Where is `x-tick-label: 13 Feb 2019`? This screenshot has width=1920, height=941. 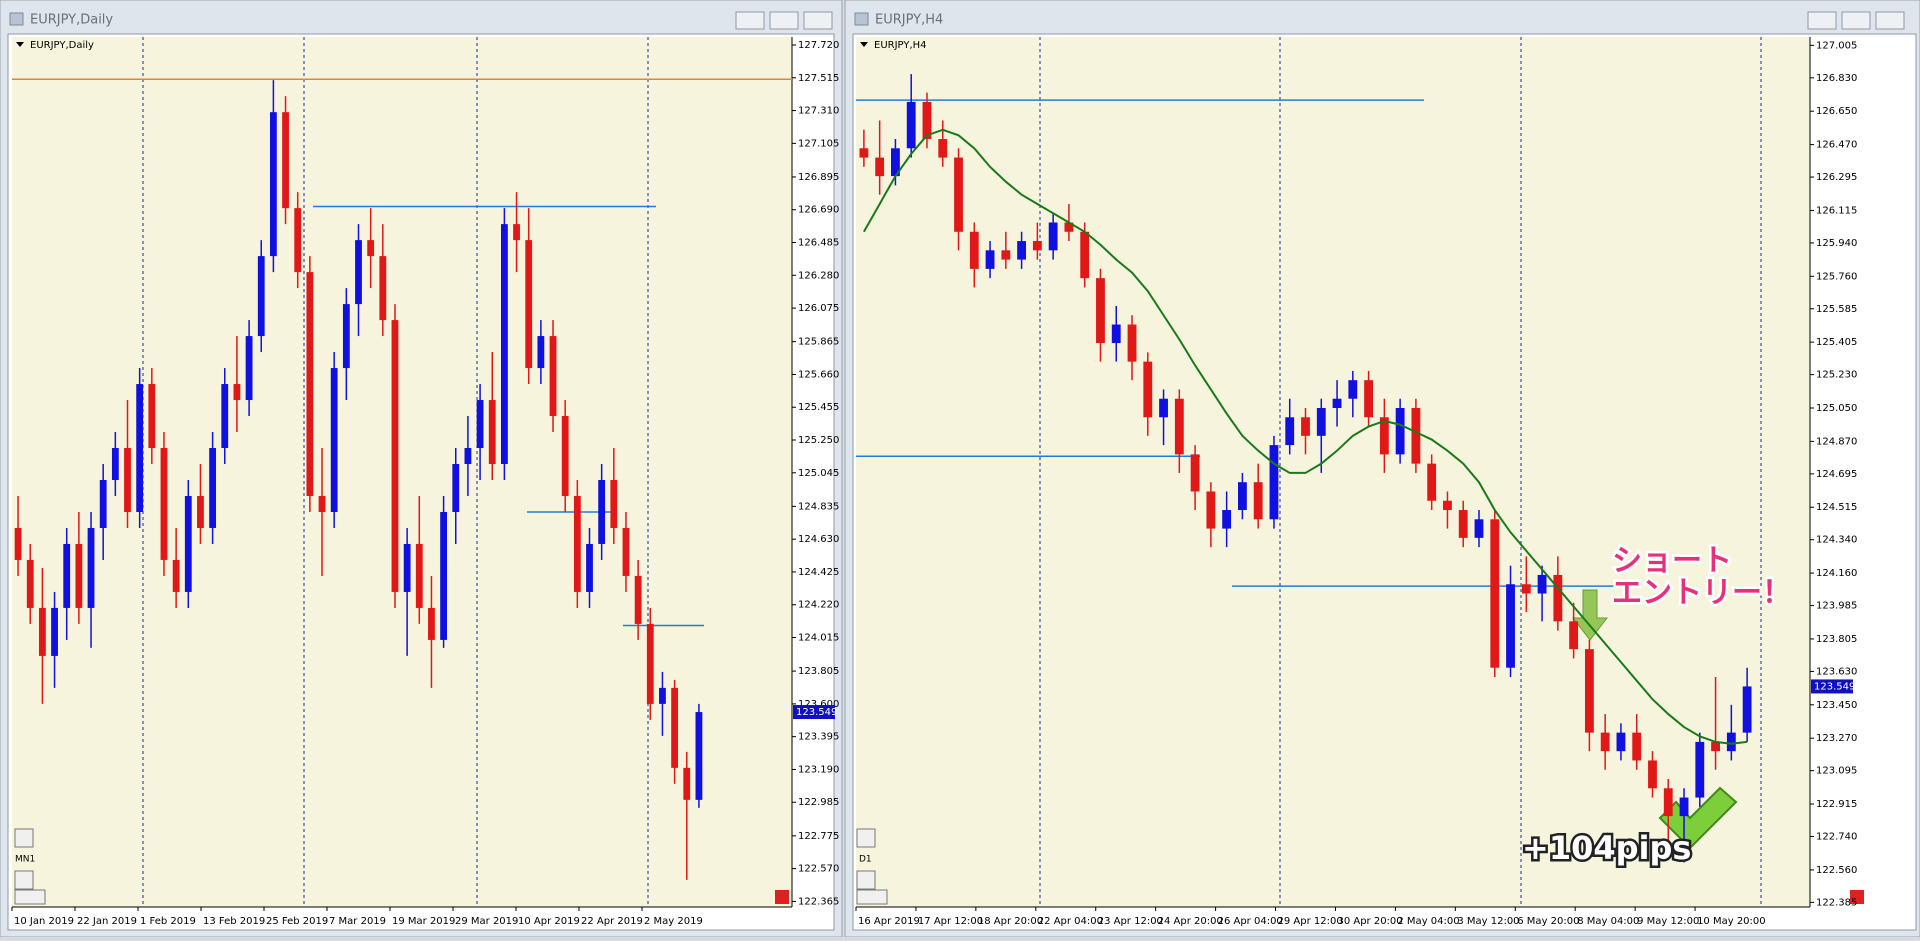 x-tick-label: 13 Feb 2019 is located at coordinates (234, 921).